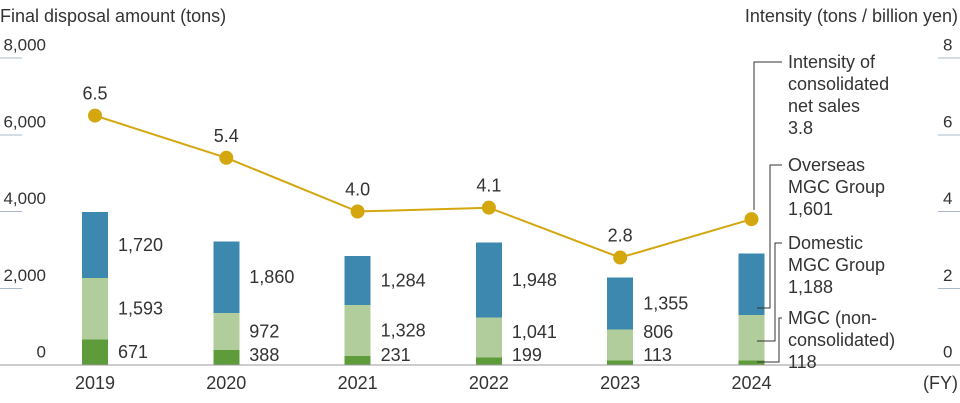  Describe the element at coordinates (357, 190) in the screenshot. I see `intensity-label-2021: 4.0` at that location.